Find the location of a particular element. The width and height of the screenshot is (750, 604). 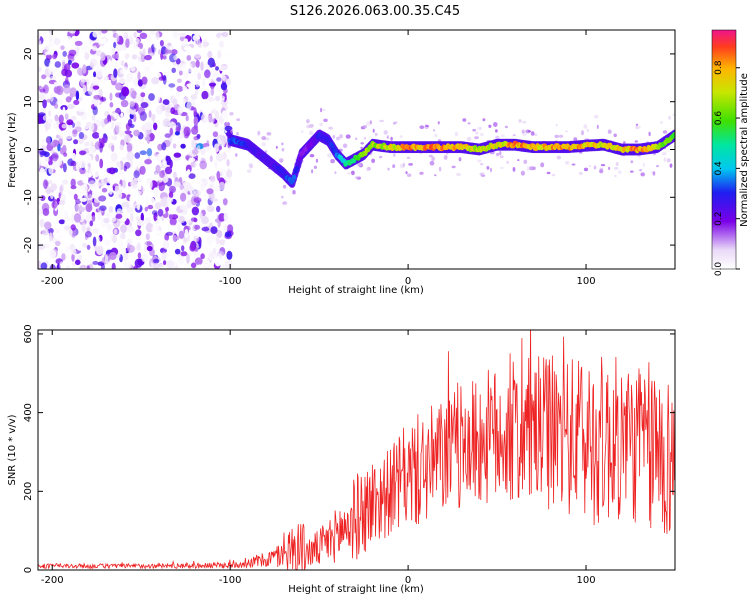

colorbar-tick-label: 0.2 is located at coordinates (719, 219).